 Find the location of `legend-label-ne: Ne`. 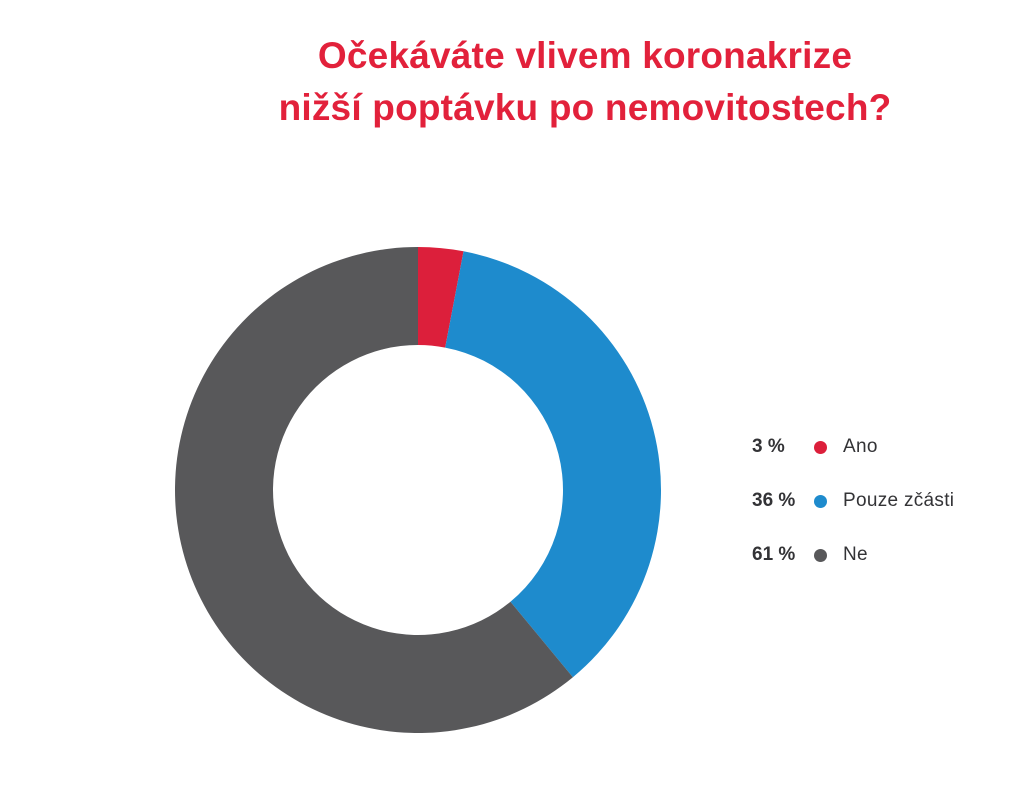

legend-label-ne: Ne is located at coordinates (855, 554).